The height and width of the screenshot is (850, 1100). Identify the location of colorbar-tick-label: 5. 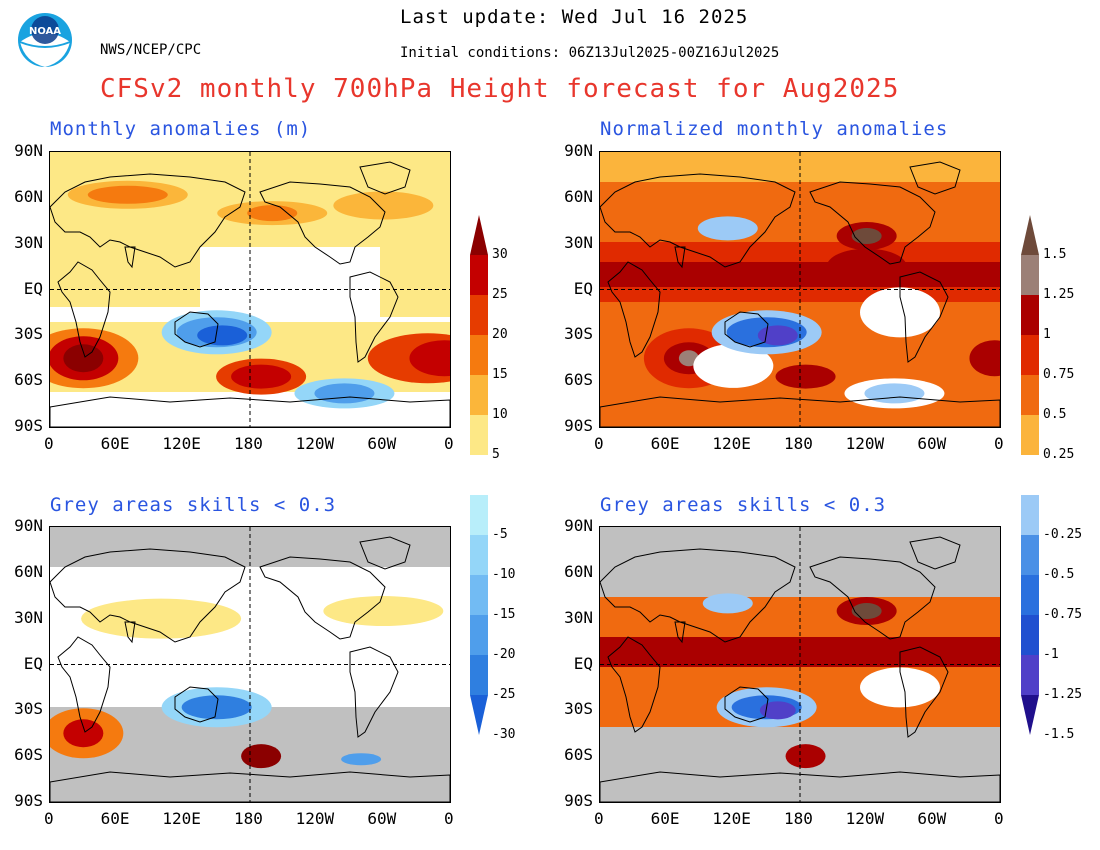
(496, 454).